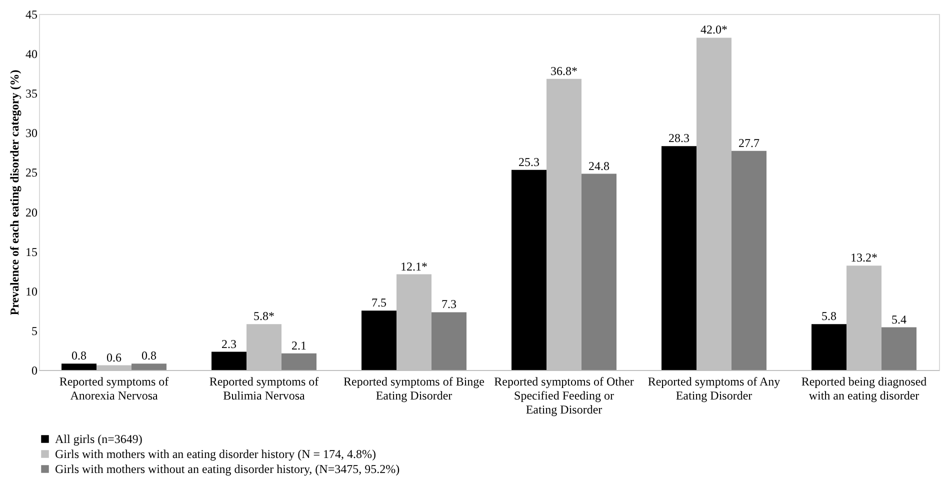  I want to click on x-tick-label: Reported being diagnosed with an eating disorder, so click(864, 388).